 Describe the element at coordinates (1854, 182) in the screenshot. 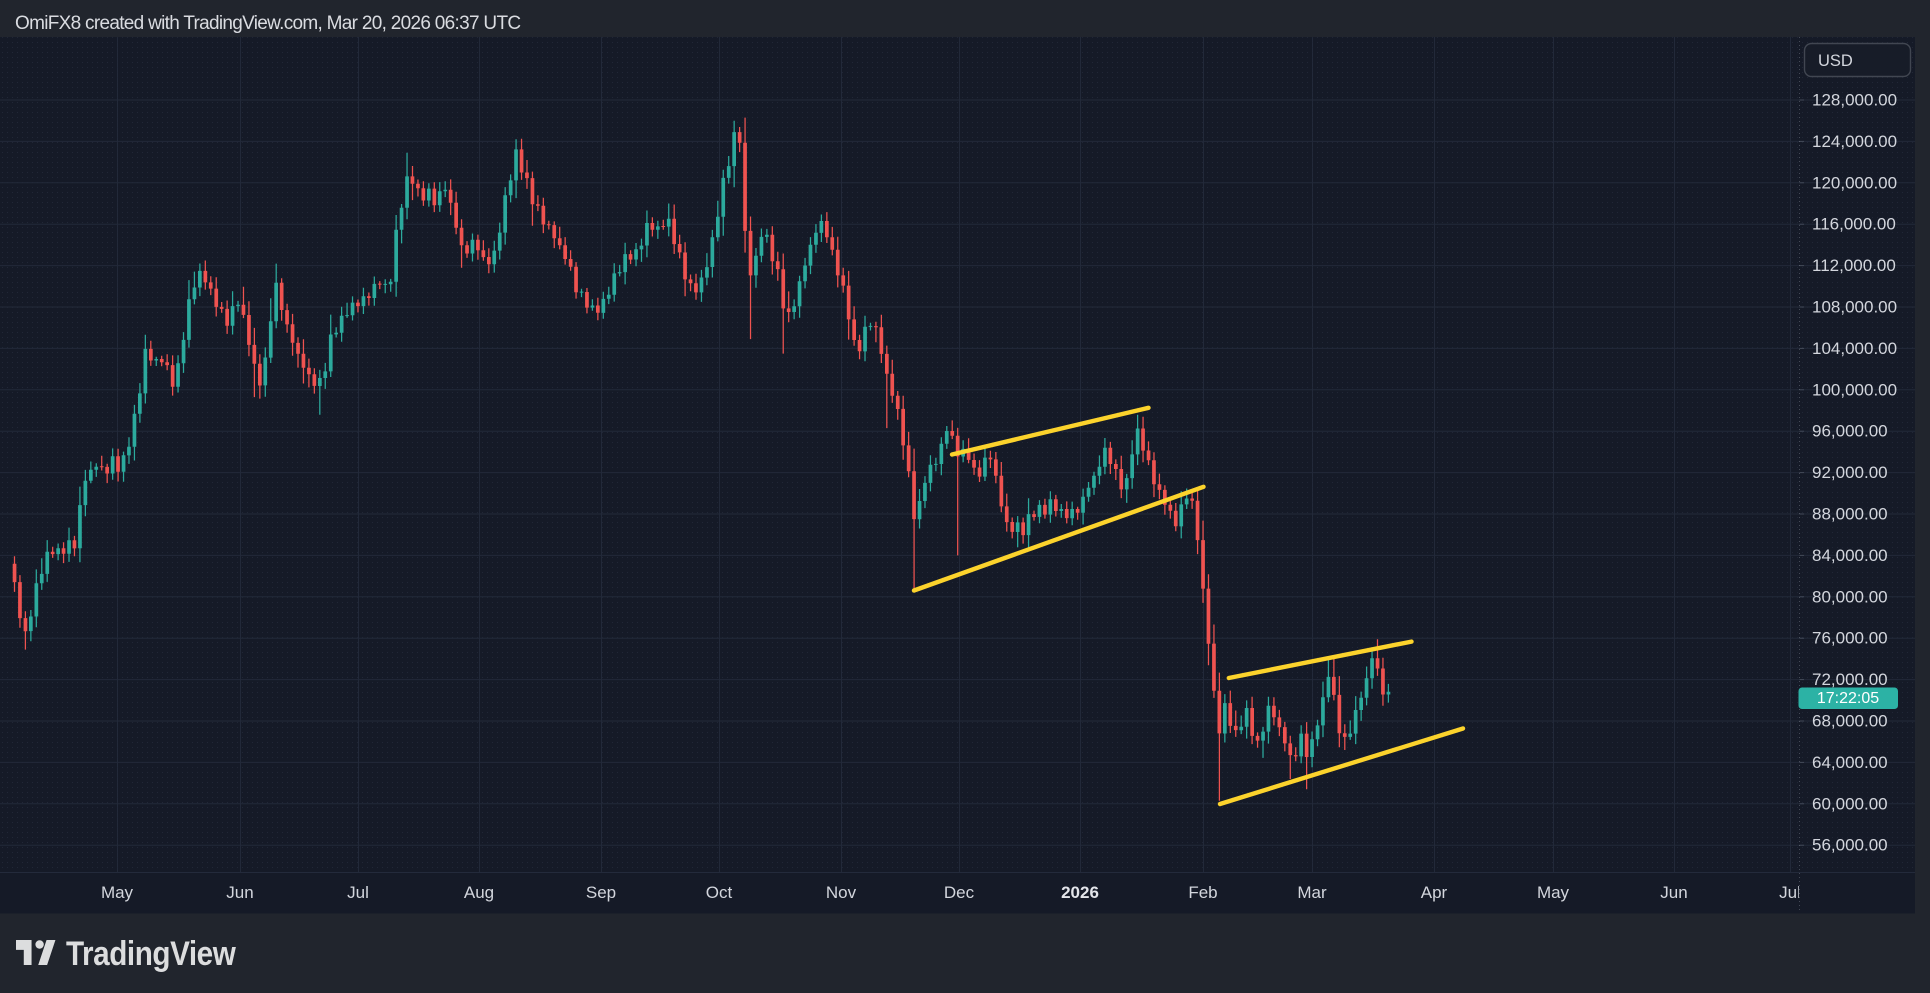

I see `svg-text: 120,000.00` at that location.